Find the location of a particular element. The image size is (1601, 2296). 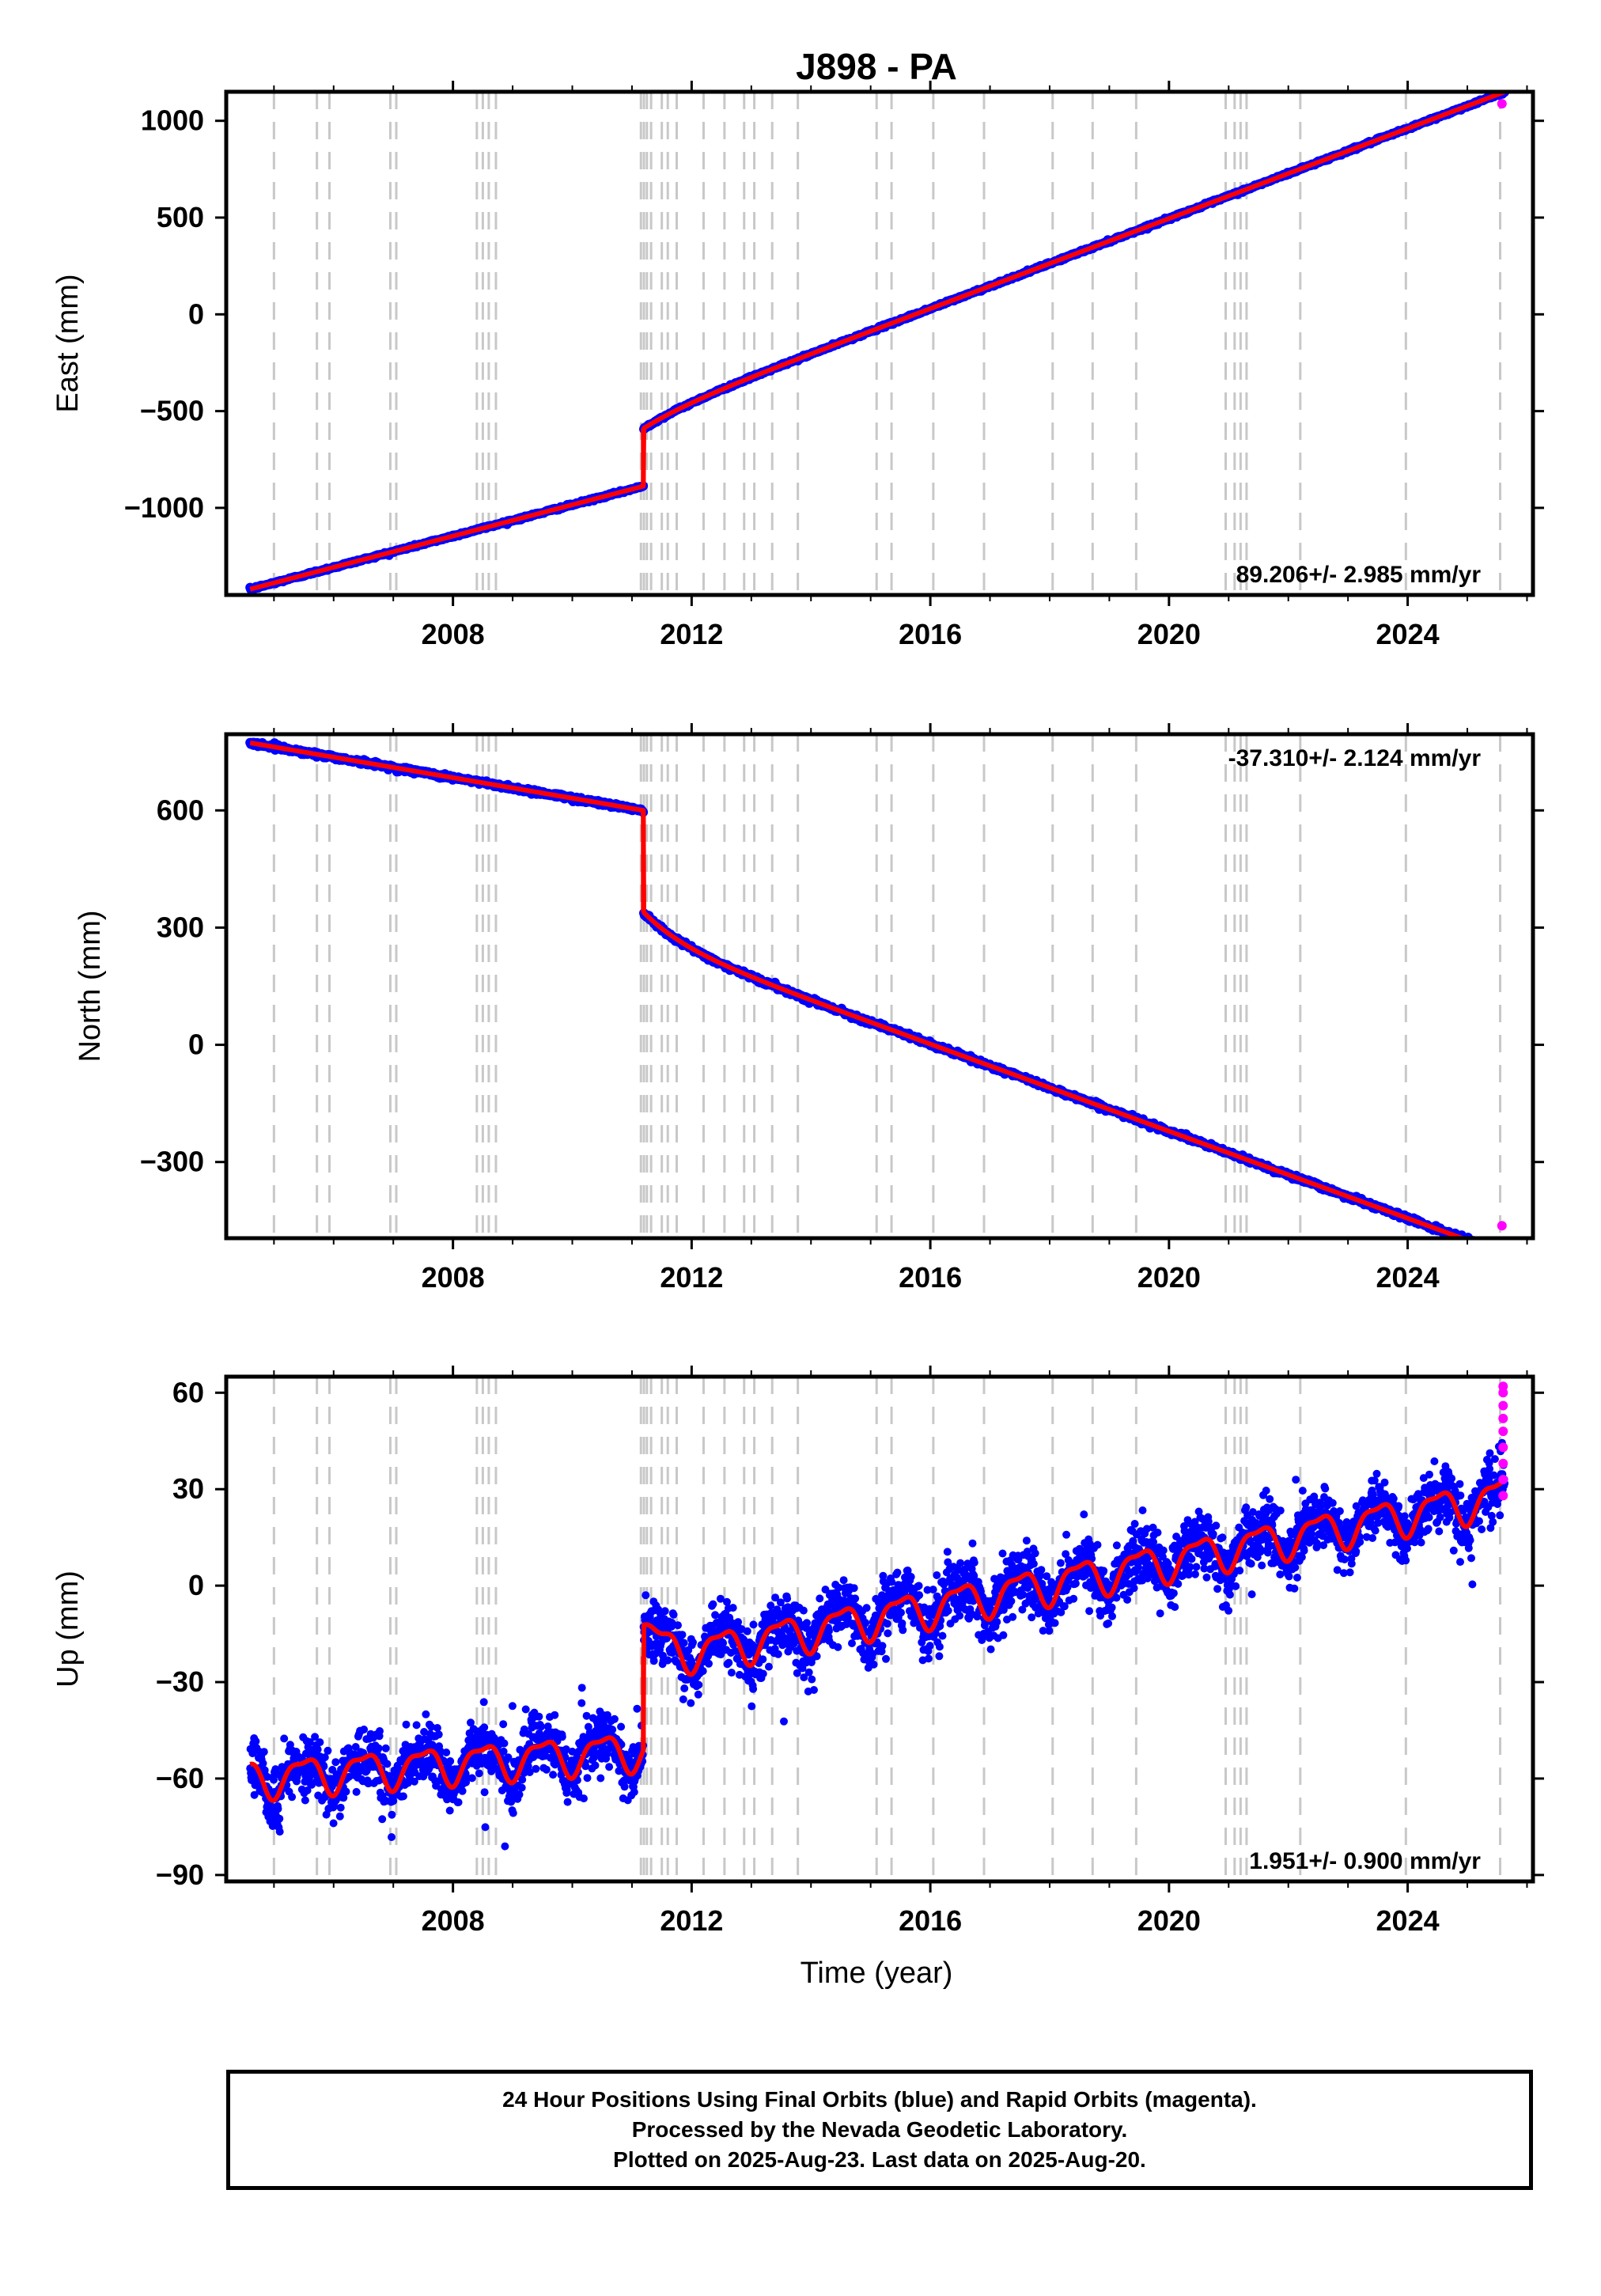

x-tick-label: 2020 is located at coordinates (1169, 634).